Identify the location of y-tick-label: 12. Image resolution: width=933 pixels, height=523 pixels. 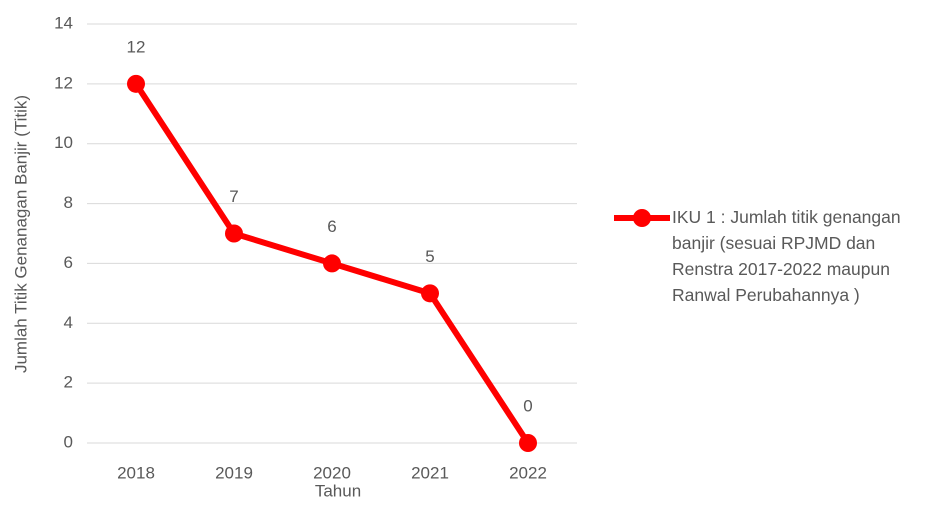
(63, 82).